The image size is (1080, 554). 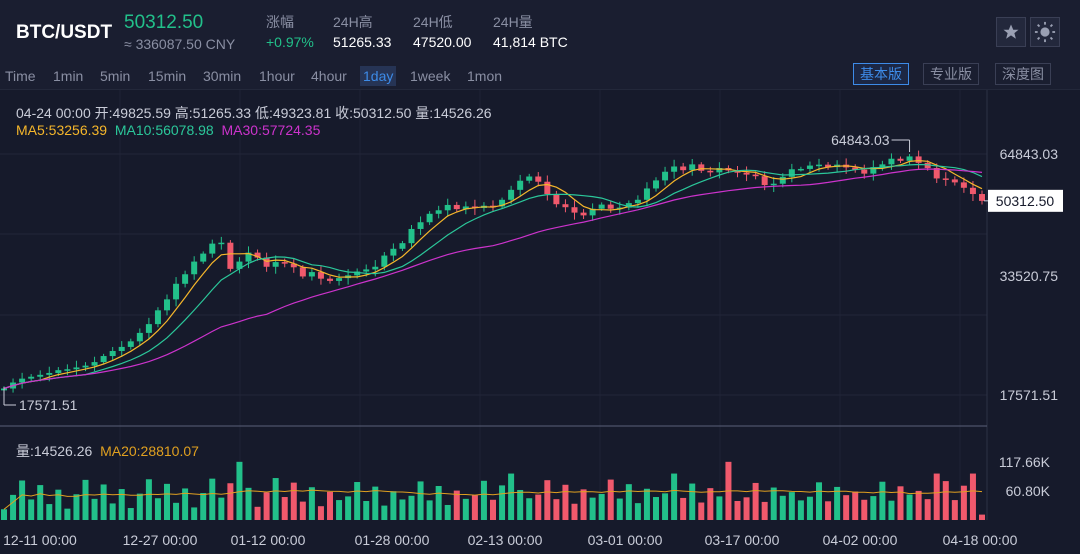 What do you see at coordinates (430, 76) in the screenshot?
I see `timeframe-1week: 1week` at bounding box center [430, 76].